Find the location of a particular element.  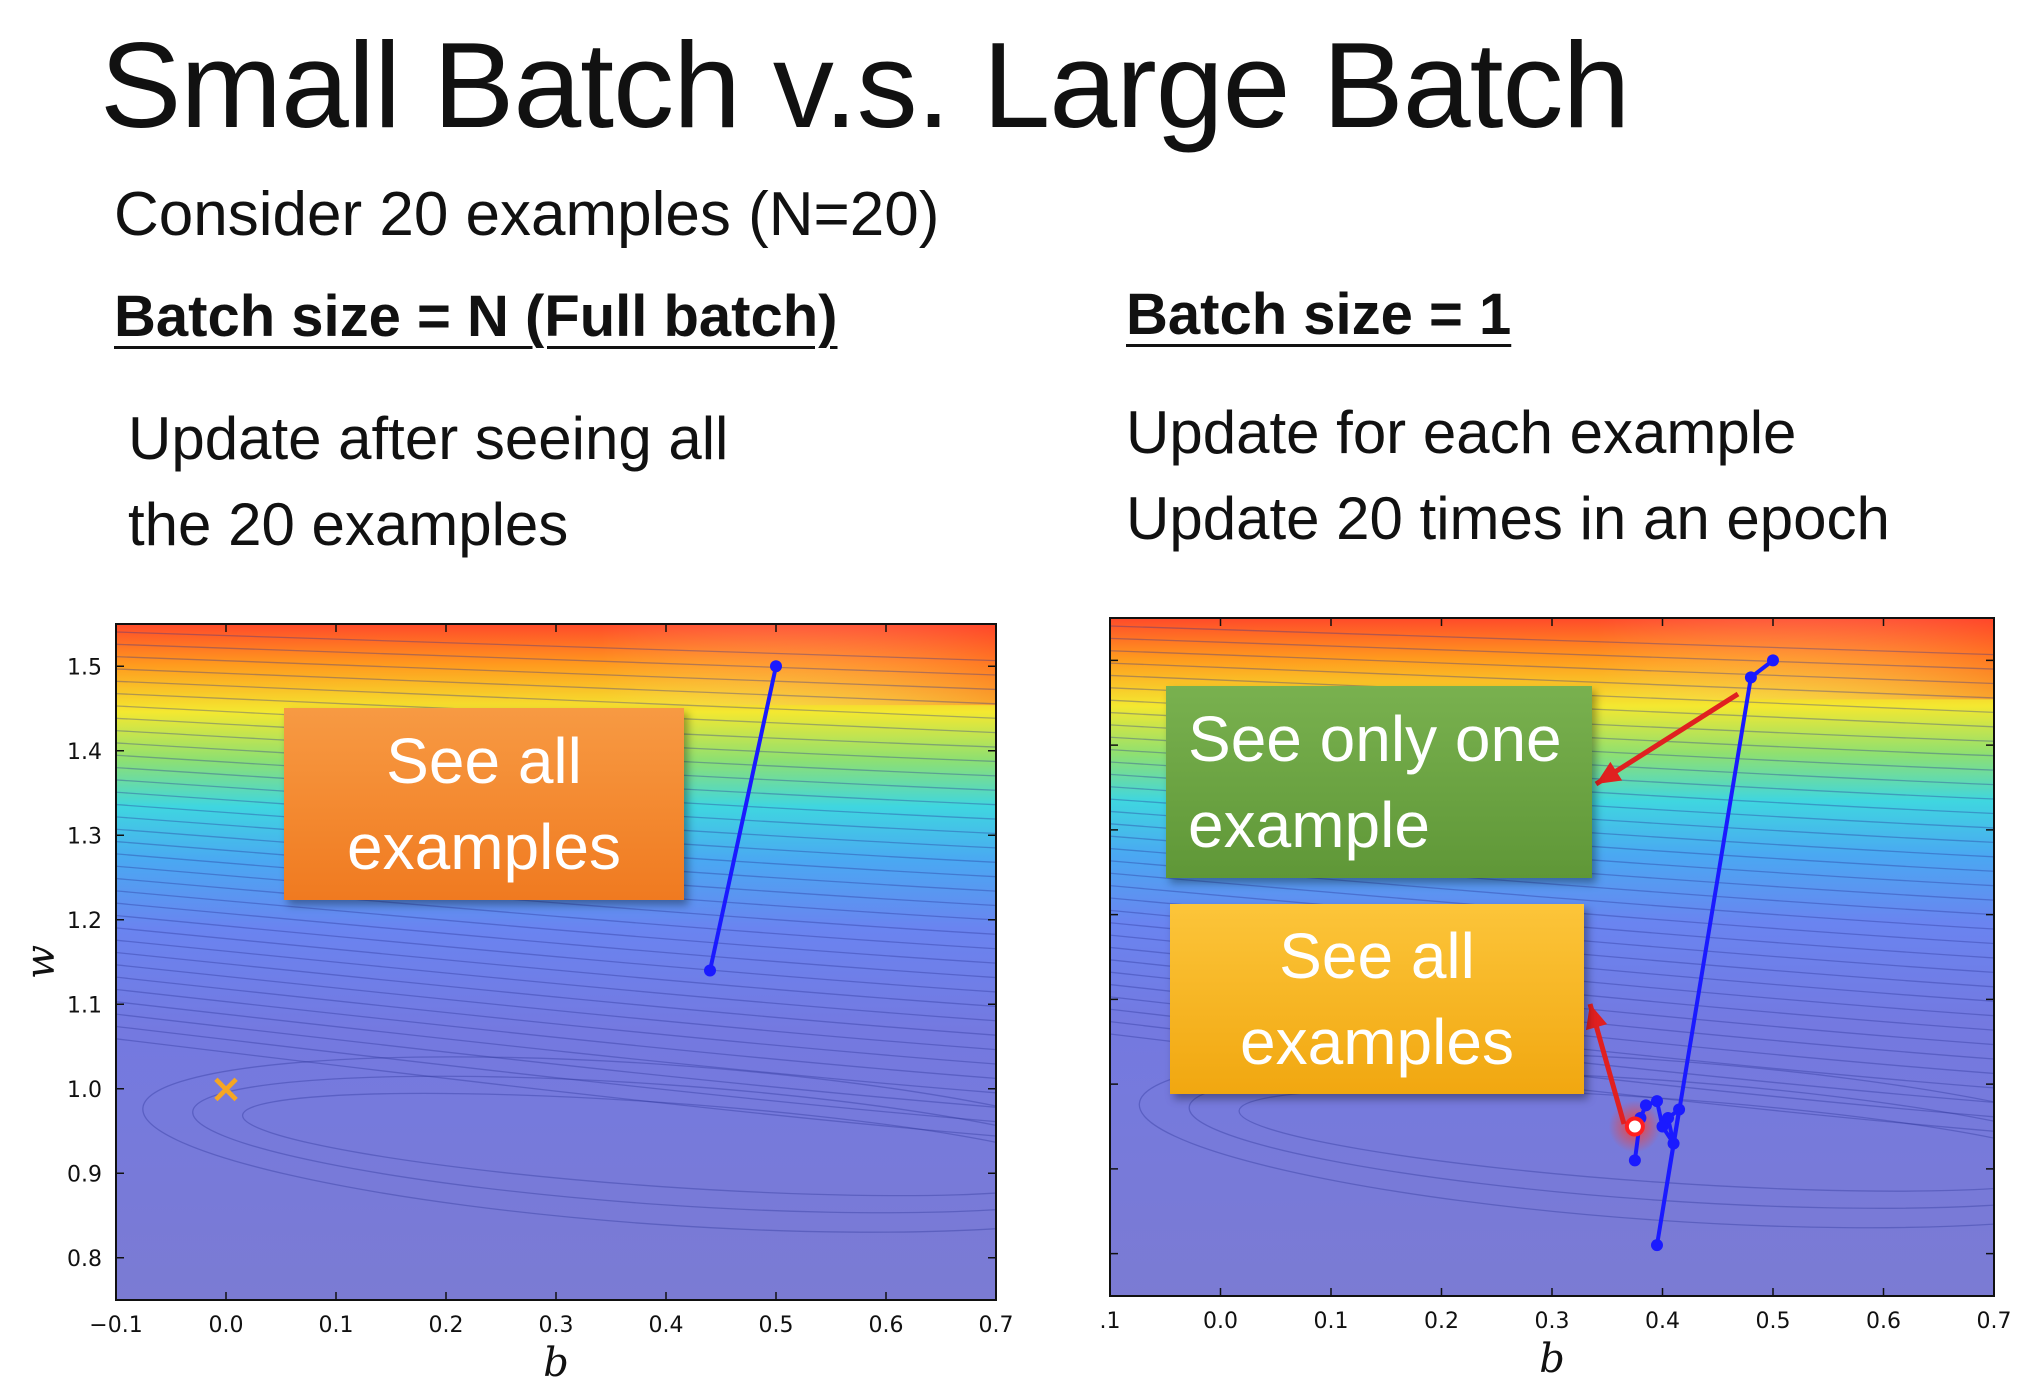

y-axis-label: w is located at coordinates (41, 962).